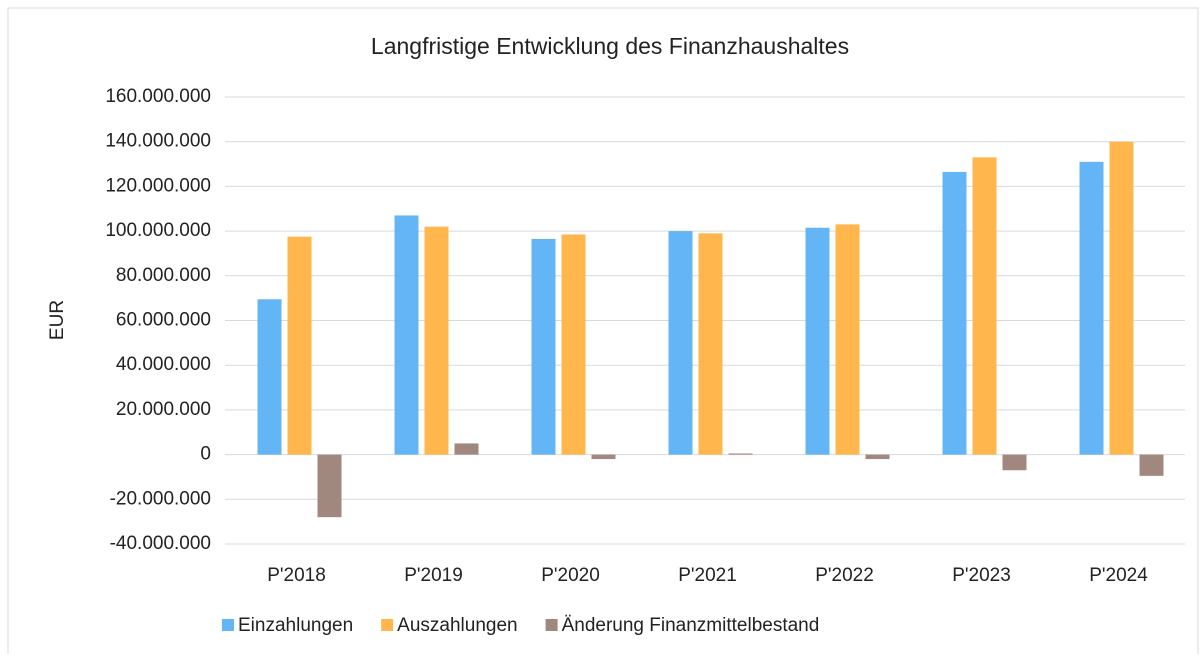 This screenshot has height=659, width=1200. What do you see at coordinates (981, 575) in the screenshot?
I see `x-tick-label: P'2023` at bounding box center [981, 575].